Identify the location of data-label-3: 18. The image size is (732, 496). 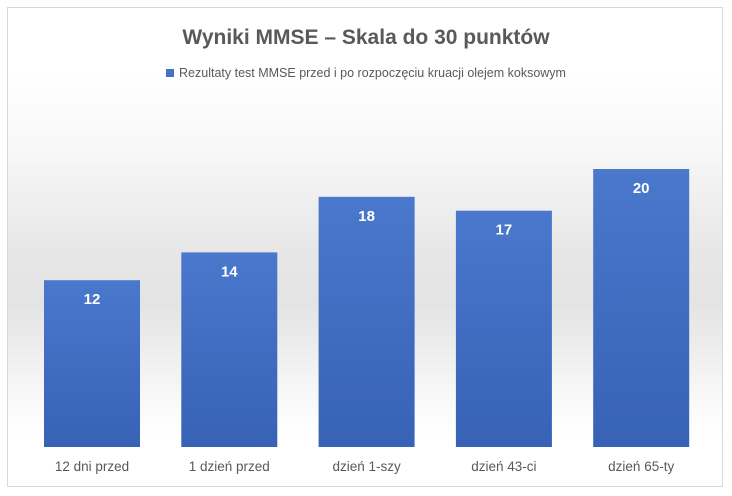
(366, 216).